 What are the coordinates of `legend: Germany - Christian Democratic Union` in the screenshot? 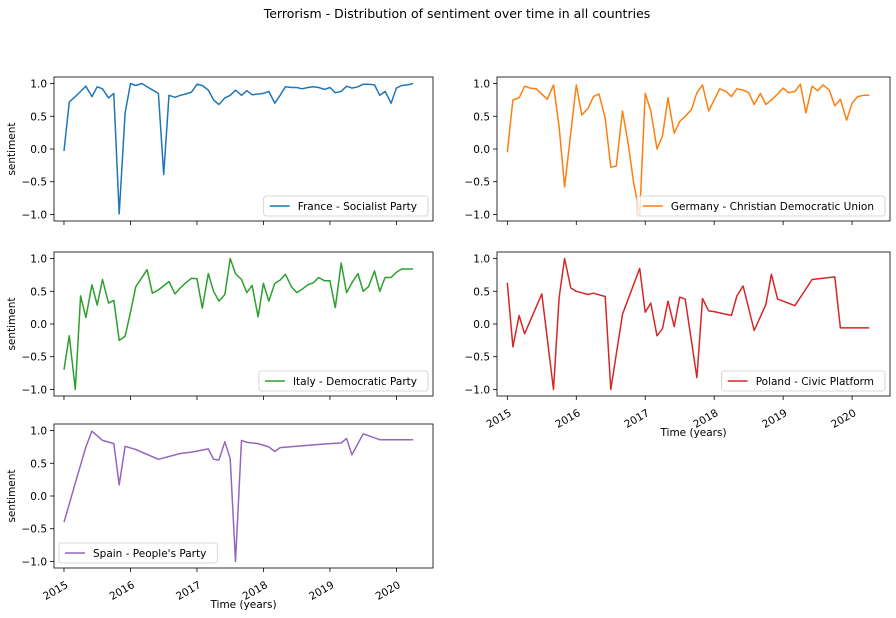 It's located at (761, 206).